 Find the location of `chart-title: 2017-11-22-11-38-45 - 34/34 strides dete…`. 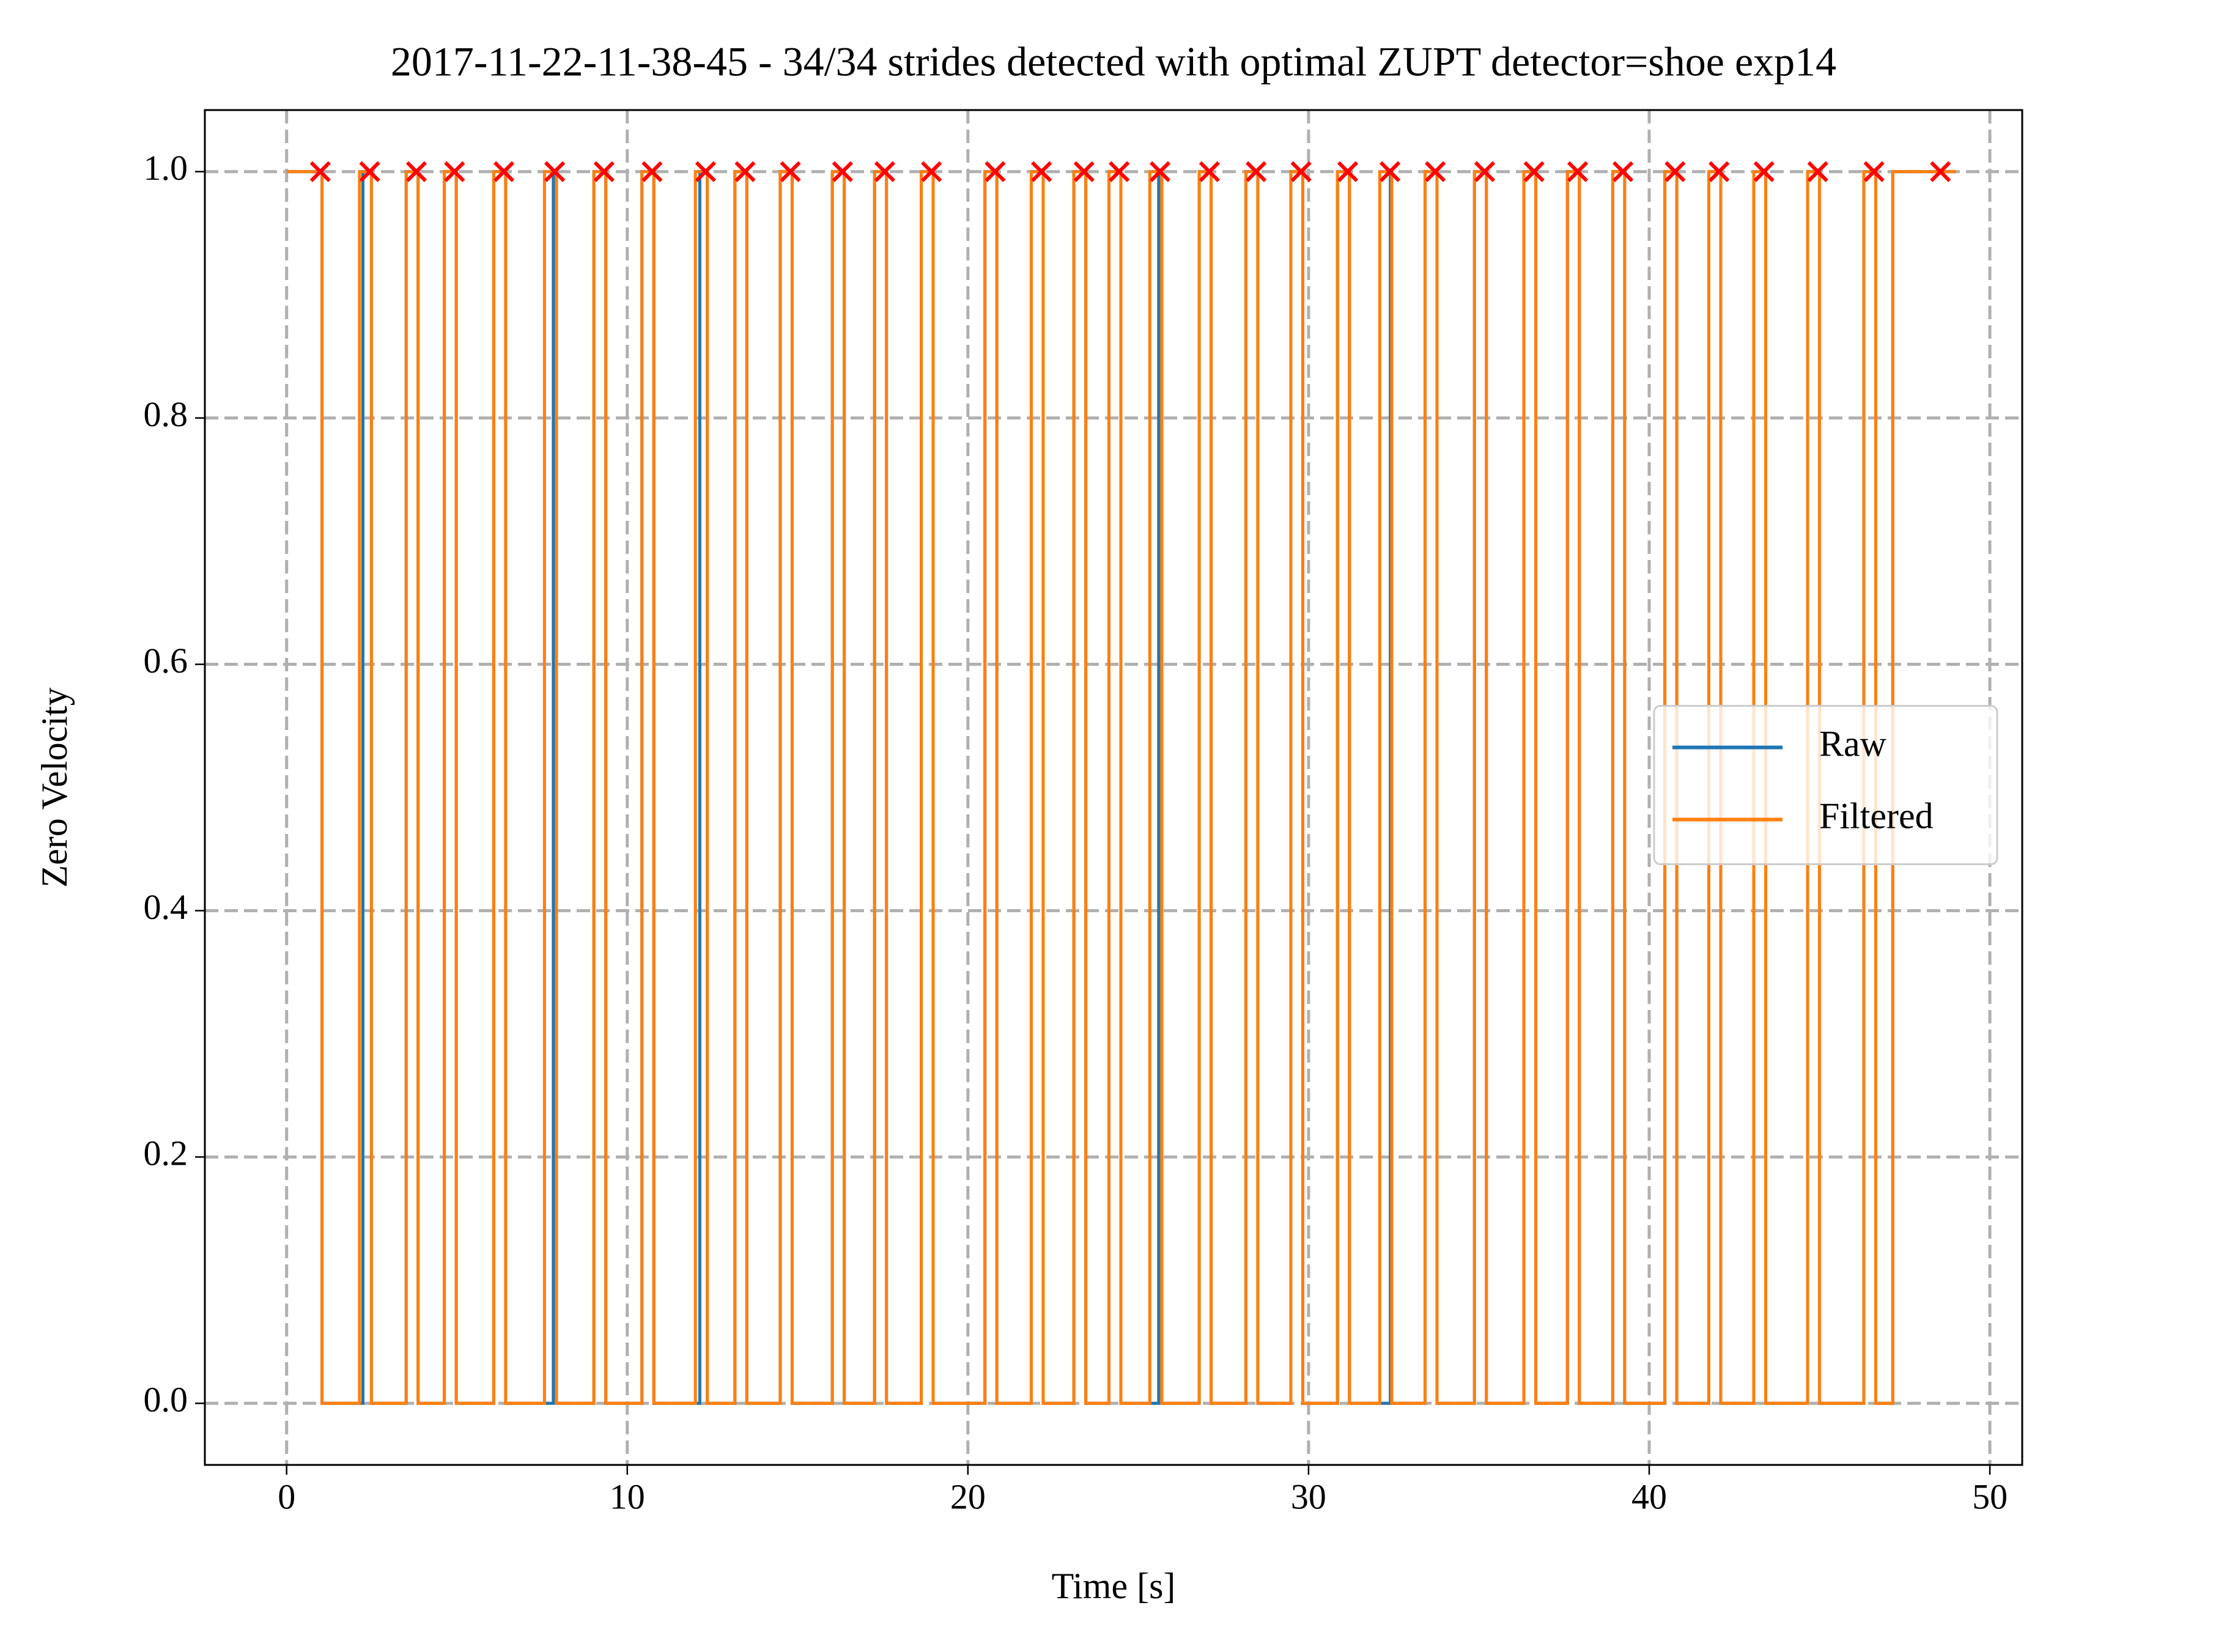

chart-title: 2017-11-22-11-38-45 - 34/34 strides dete… is located at coordinates (1114, 62).